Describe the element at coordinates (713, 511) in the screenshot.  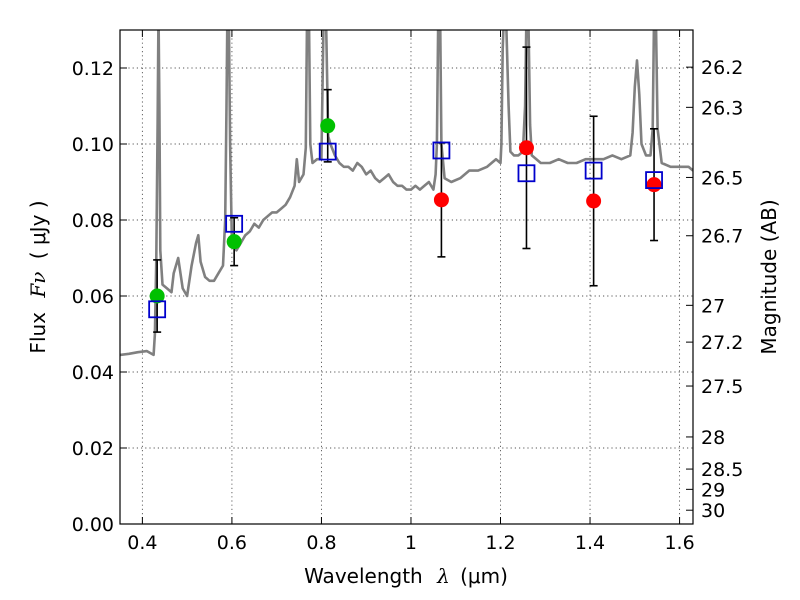
I see `right-tick-label: 30` at that location.